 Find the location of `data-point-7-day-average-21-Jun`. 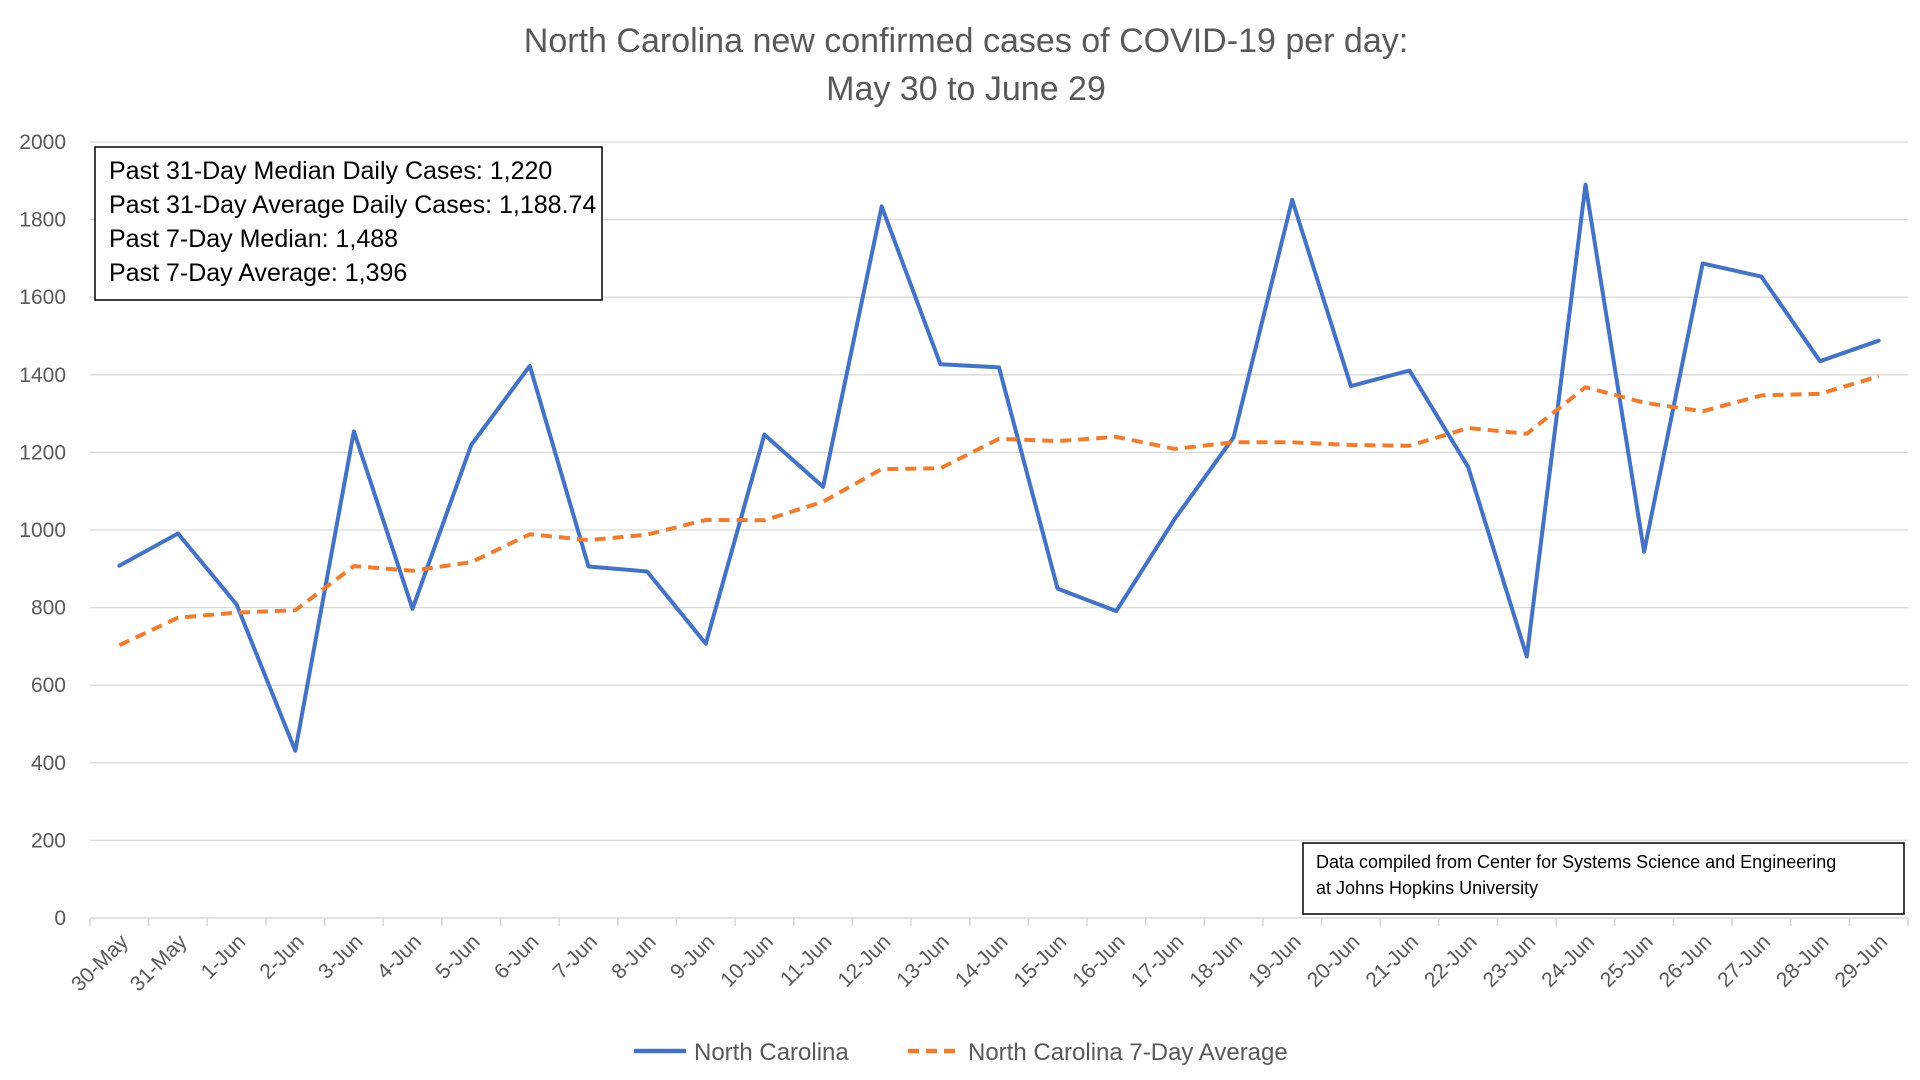

data-point-7-day-average-21-Jun is located at coordinates (1410, 446).